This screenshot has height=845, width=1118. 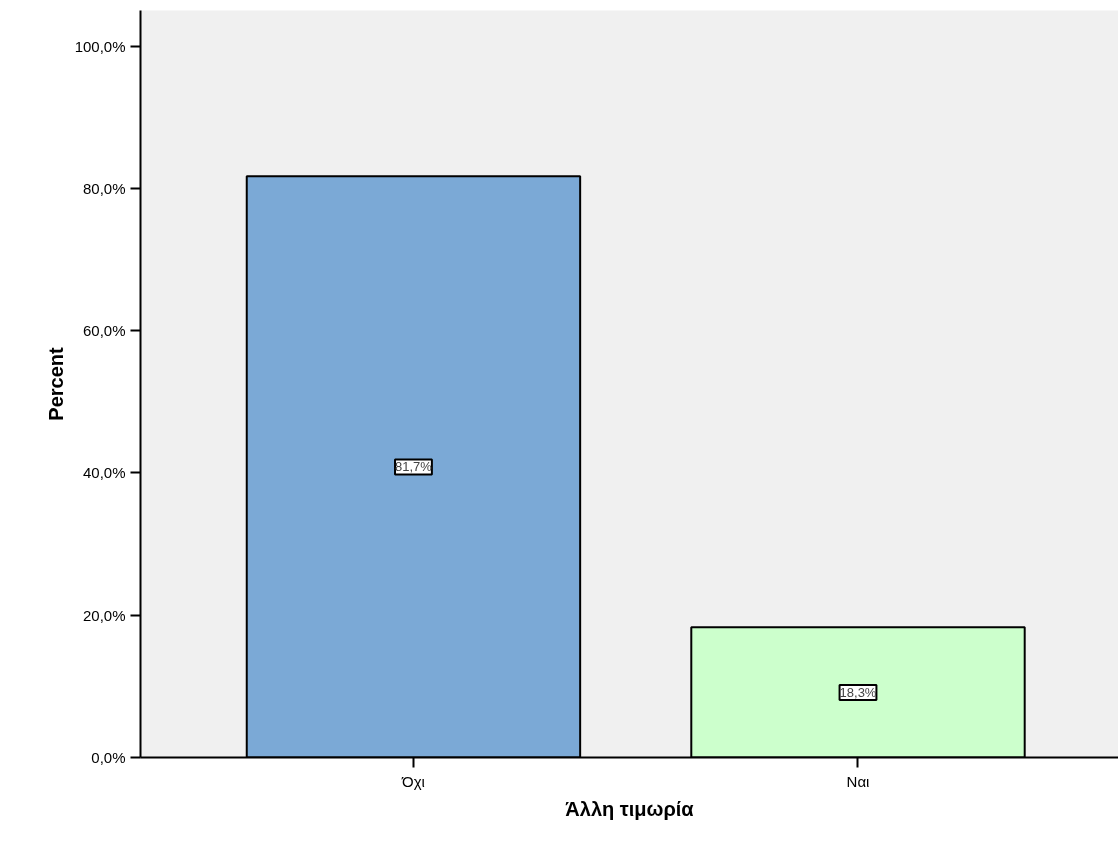 I want to click on y-tick-label: 20,0%, so click(x=104, y=615).